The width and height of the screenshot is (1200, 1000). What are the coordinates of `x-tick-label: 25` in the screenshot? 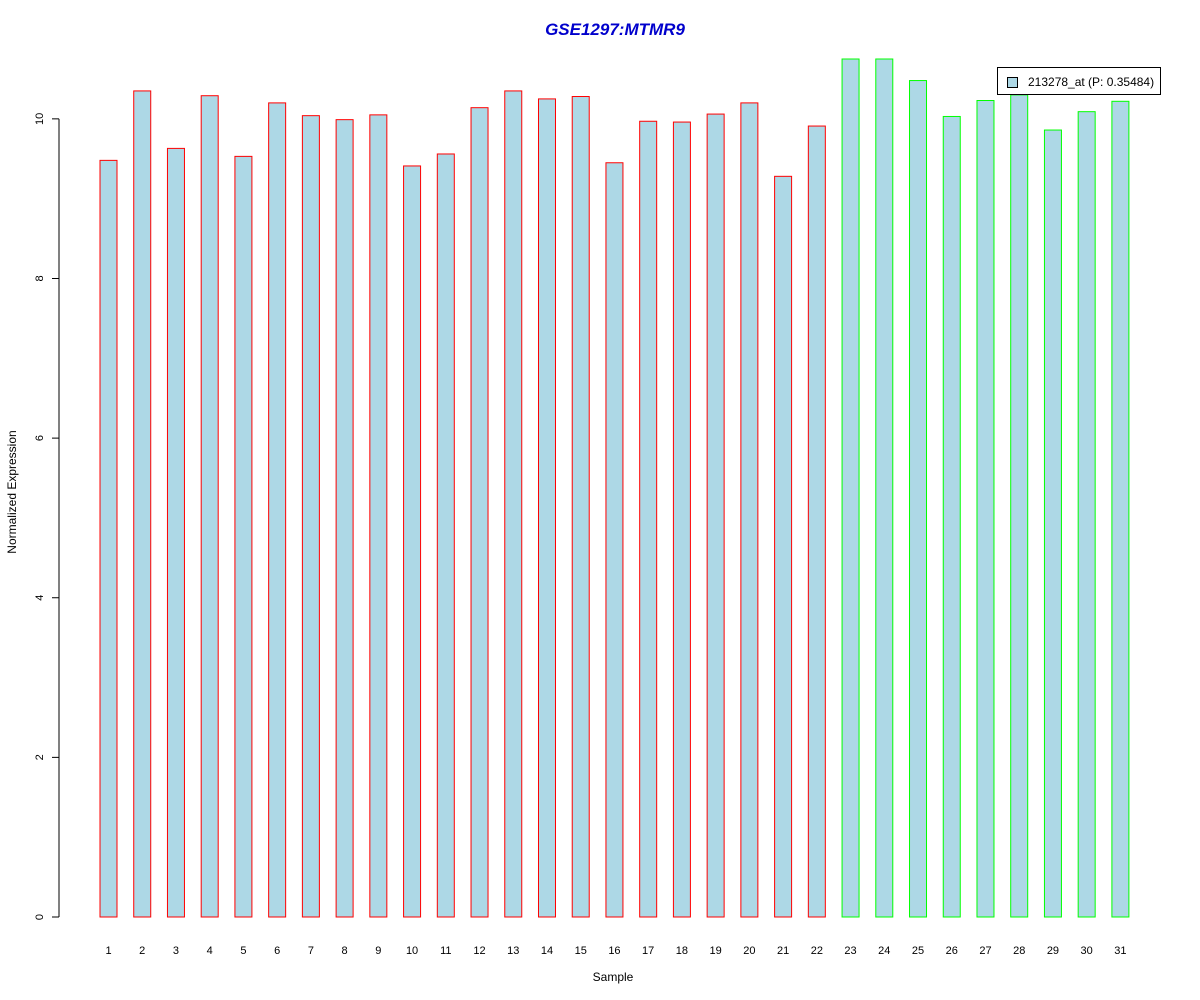 It's located at (918, 951).